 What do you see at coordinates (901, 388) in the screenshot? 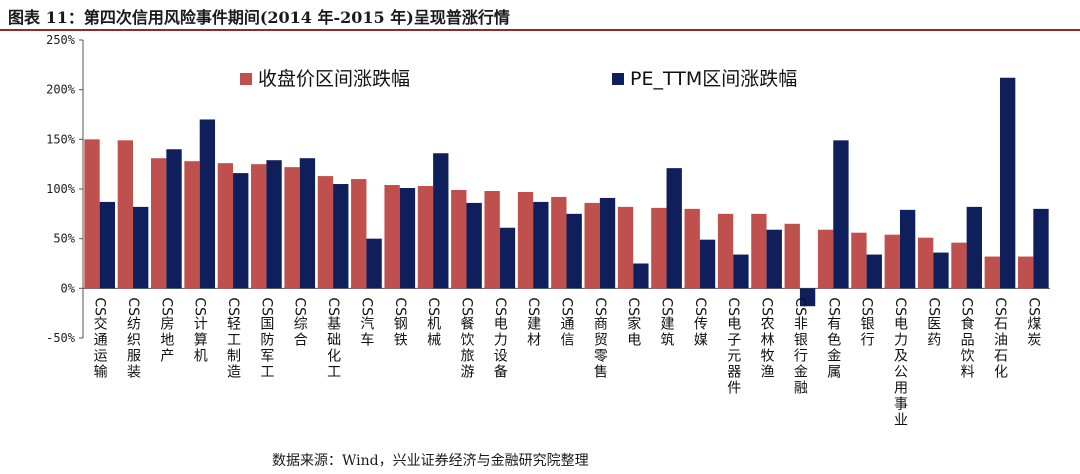
I see `svg-text: 用` at bounding box center [901, 388].